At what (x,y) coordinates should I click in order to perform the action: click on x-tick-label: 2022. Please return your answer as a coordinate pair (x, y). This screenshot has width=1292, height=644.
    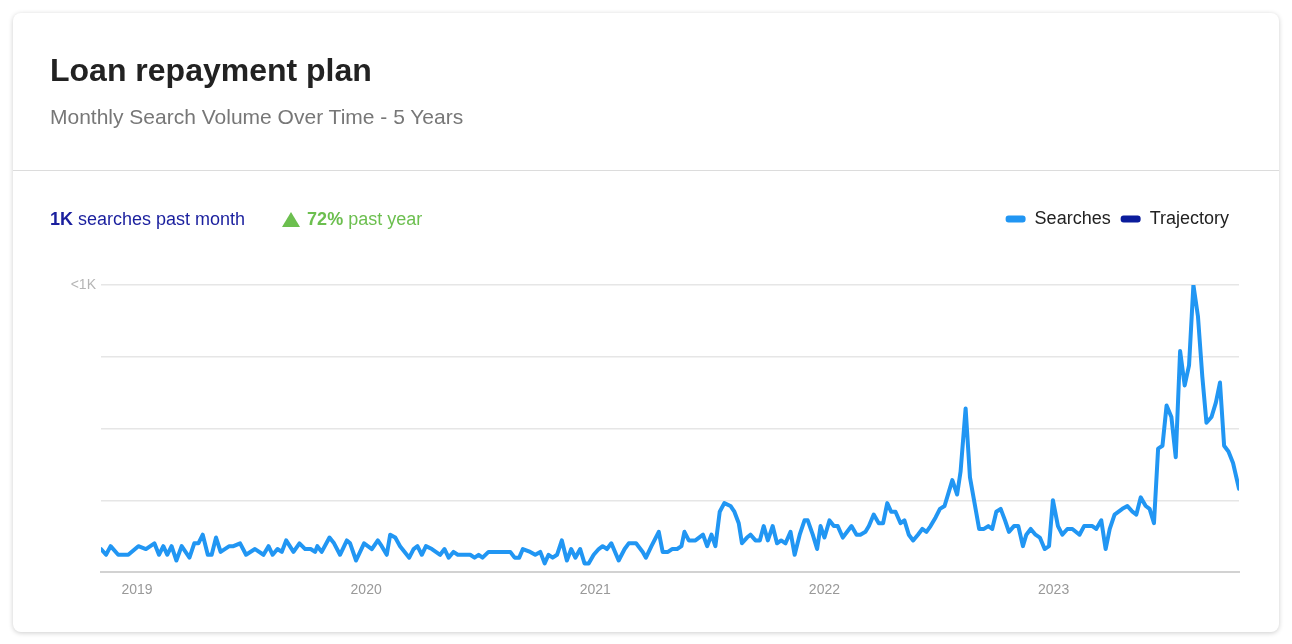
    Looking at the image, I should click on (824, 589).